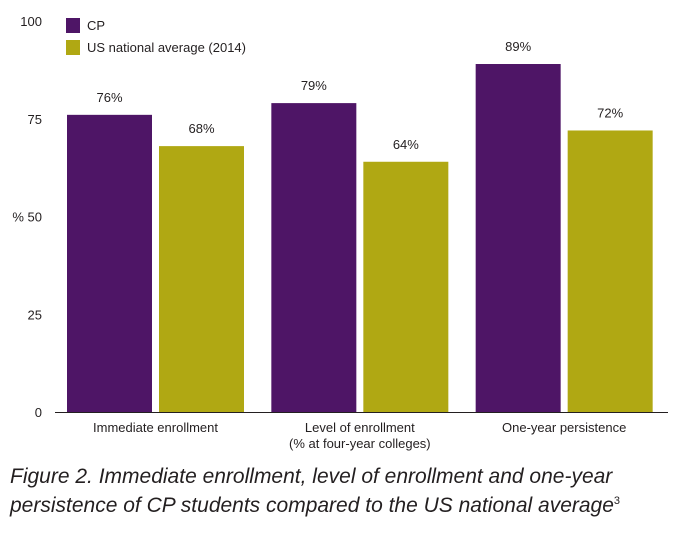  I want to click on legend-label: US national average (2014), so click(166, 47).